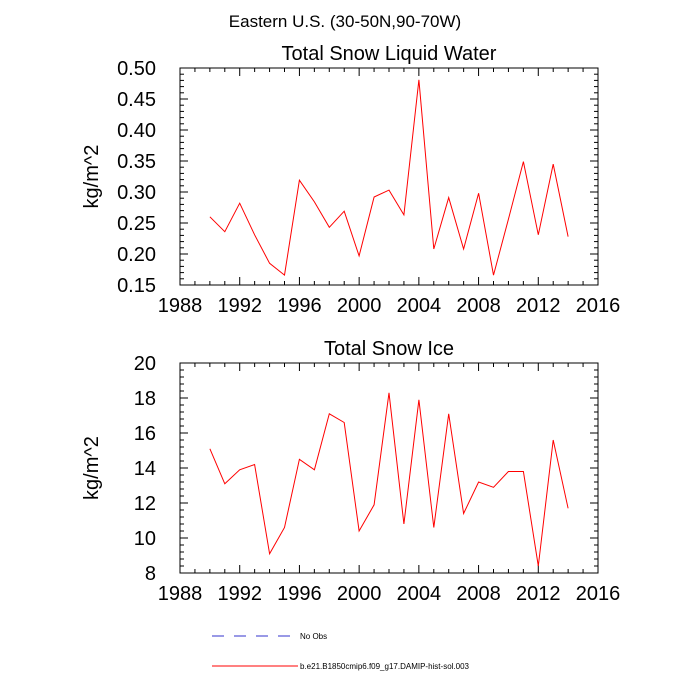  Describe the element at coordinates (145, 399) in the screenshot. I see `y-tick-label: 18` at that location.